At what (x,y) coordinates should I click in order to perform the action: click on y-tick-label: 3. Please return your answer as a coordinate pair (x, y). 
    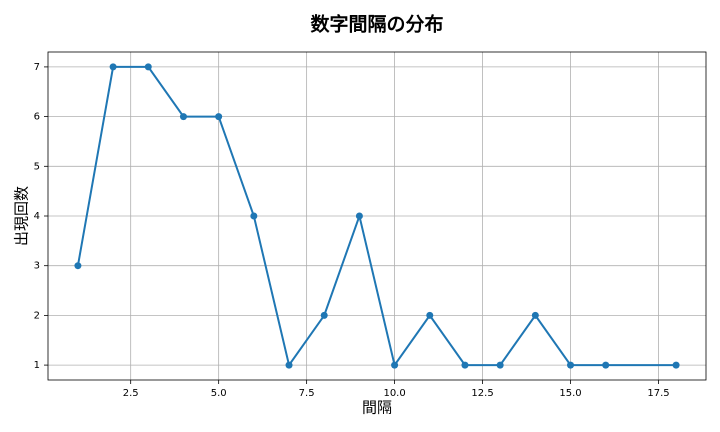
    Looking at the image, I should click on (37, 266).